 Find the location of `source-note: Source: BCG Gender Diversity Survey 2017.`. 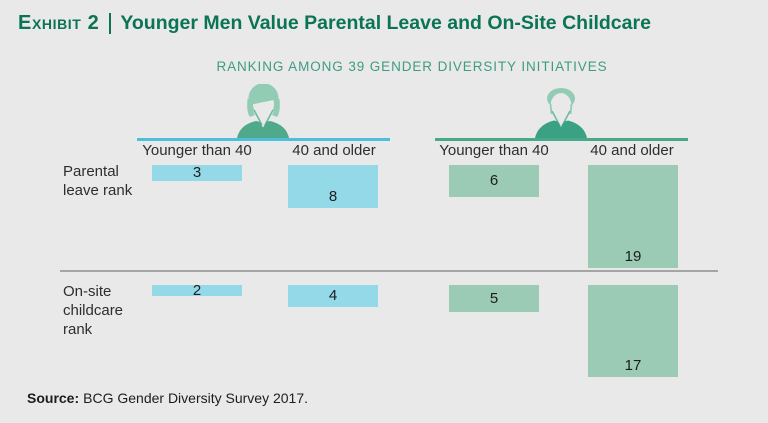

source-note: Source: BCG Gender Diversity Survey 2017. is located at coordinates (167, 398).